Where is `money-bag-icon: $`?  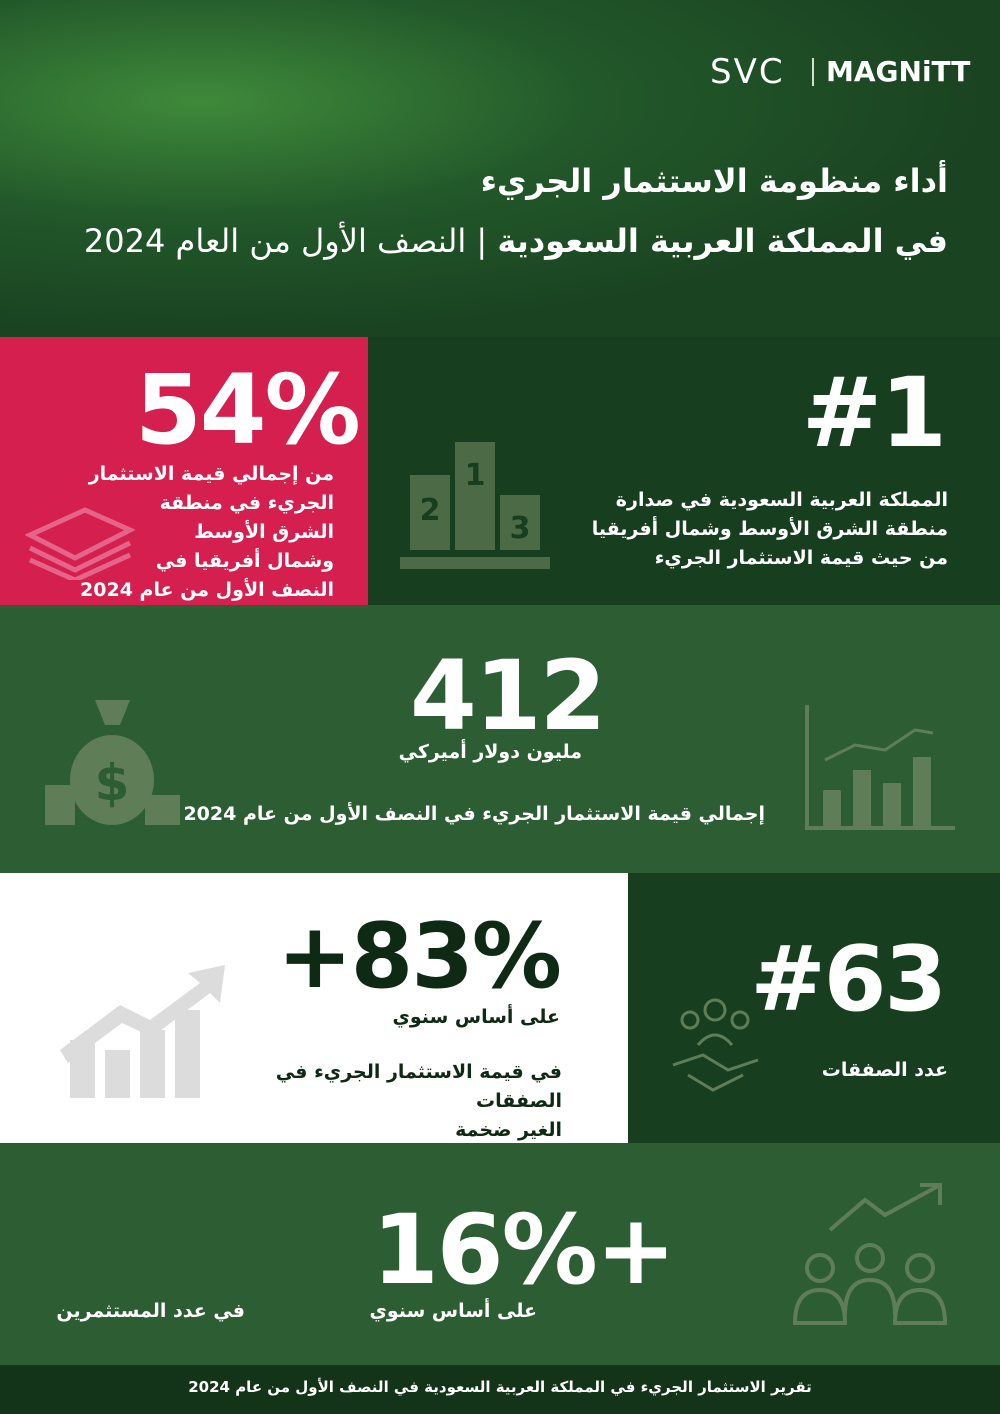 money-bag-icon: $ is located at coordinates (112, 762).